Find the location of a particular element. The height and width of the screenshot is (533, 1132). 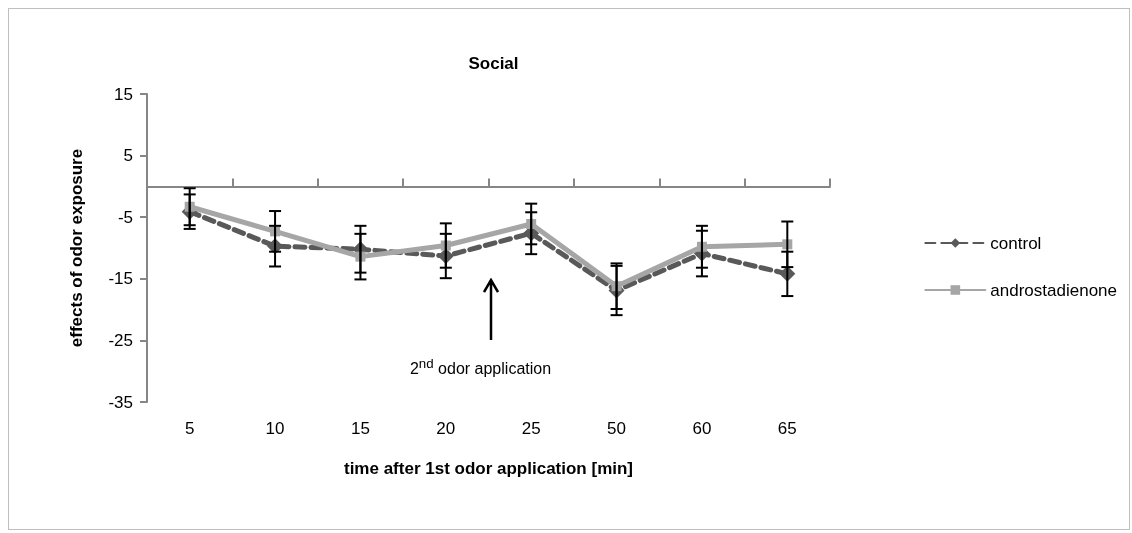

x-tick-label: 15 is located at coordinates (360, 428).